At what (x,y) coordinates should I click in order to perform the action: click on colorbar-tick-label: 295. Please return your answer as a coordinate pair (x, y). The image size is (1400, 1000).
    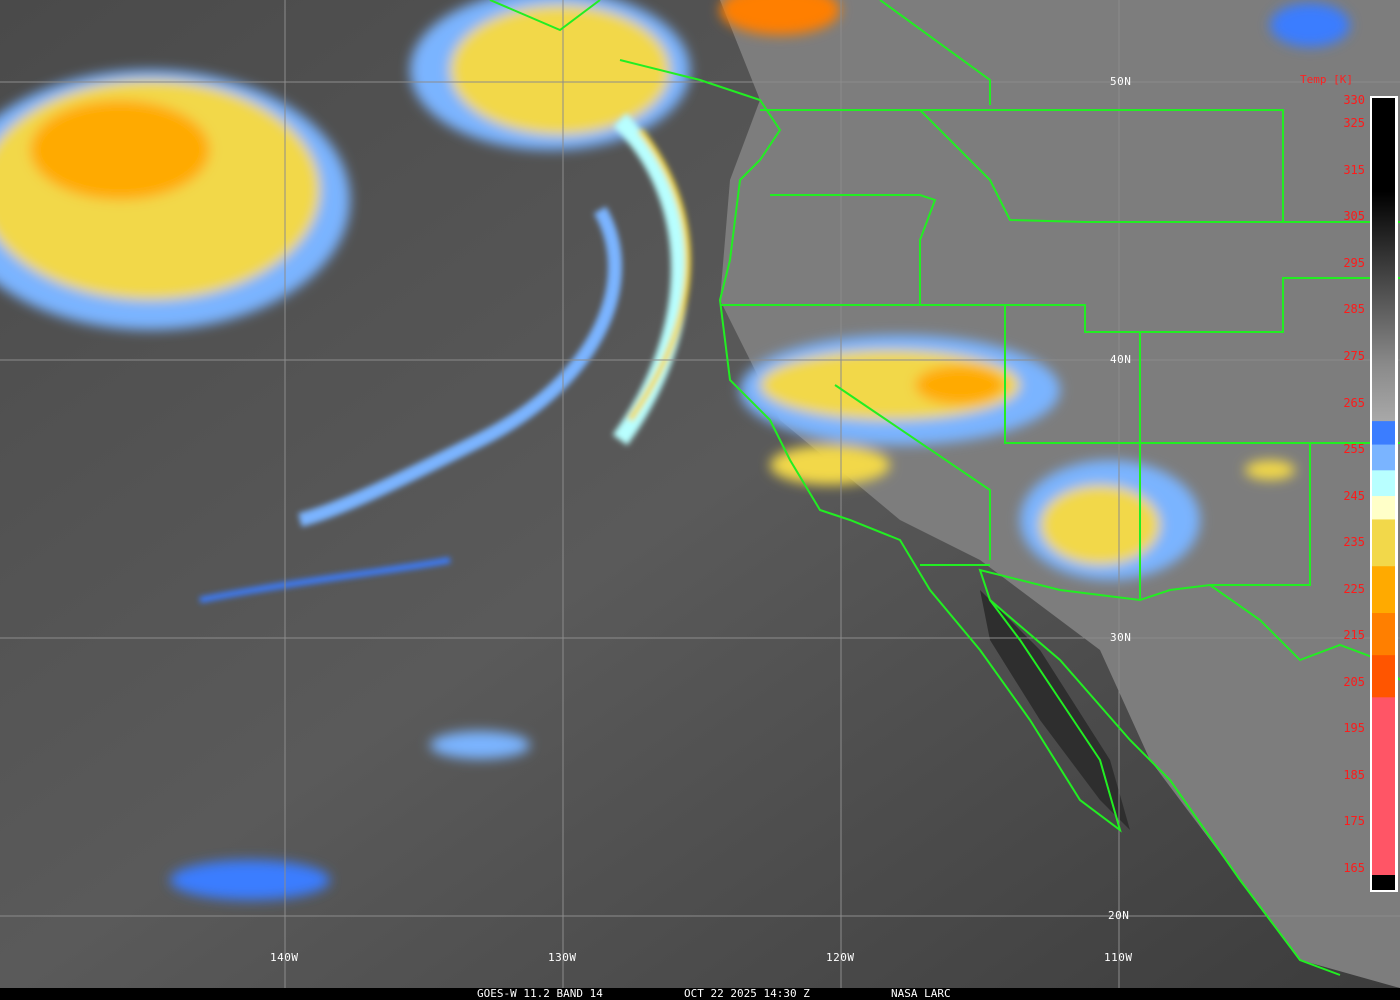
    Looking at the image, I should click on (1354, 262).